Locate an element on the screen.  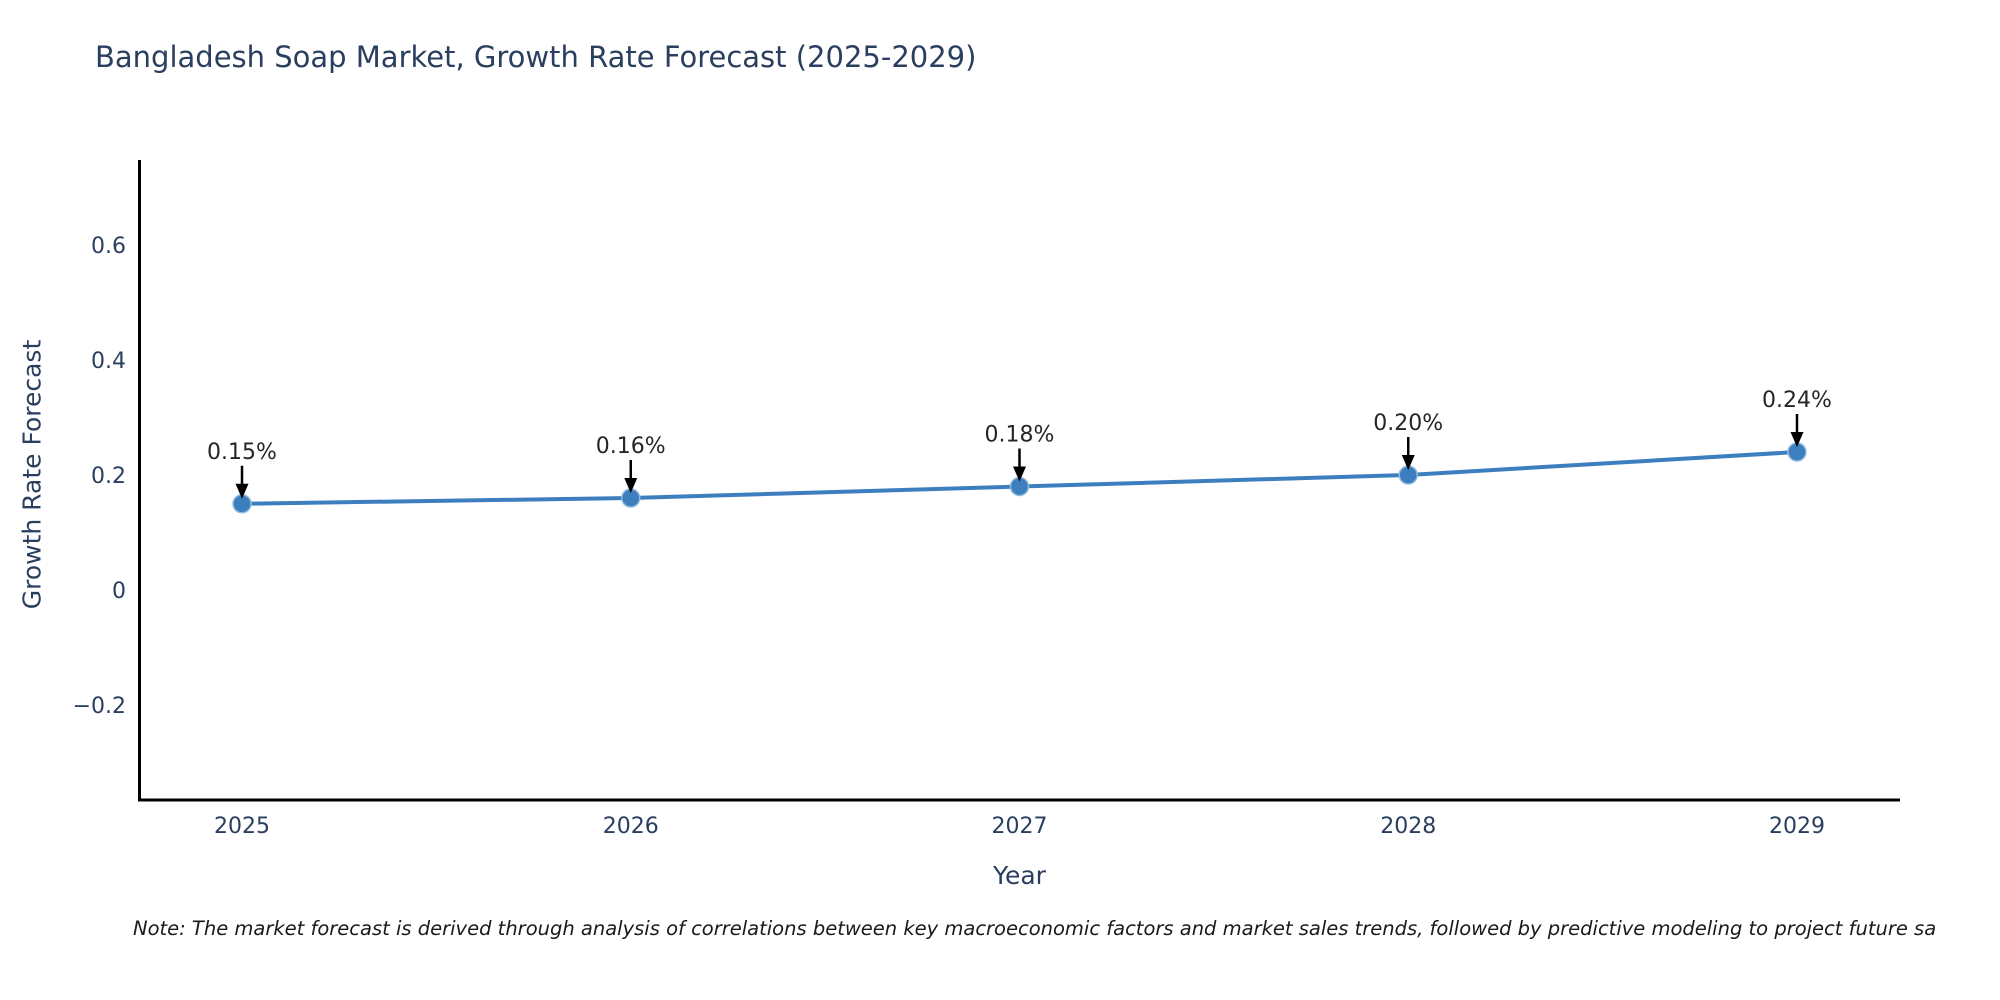
y-tick-label: 0.2 is located at coordinates (108, 476).